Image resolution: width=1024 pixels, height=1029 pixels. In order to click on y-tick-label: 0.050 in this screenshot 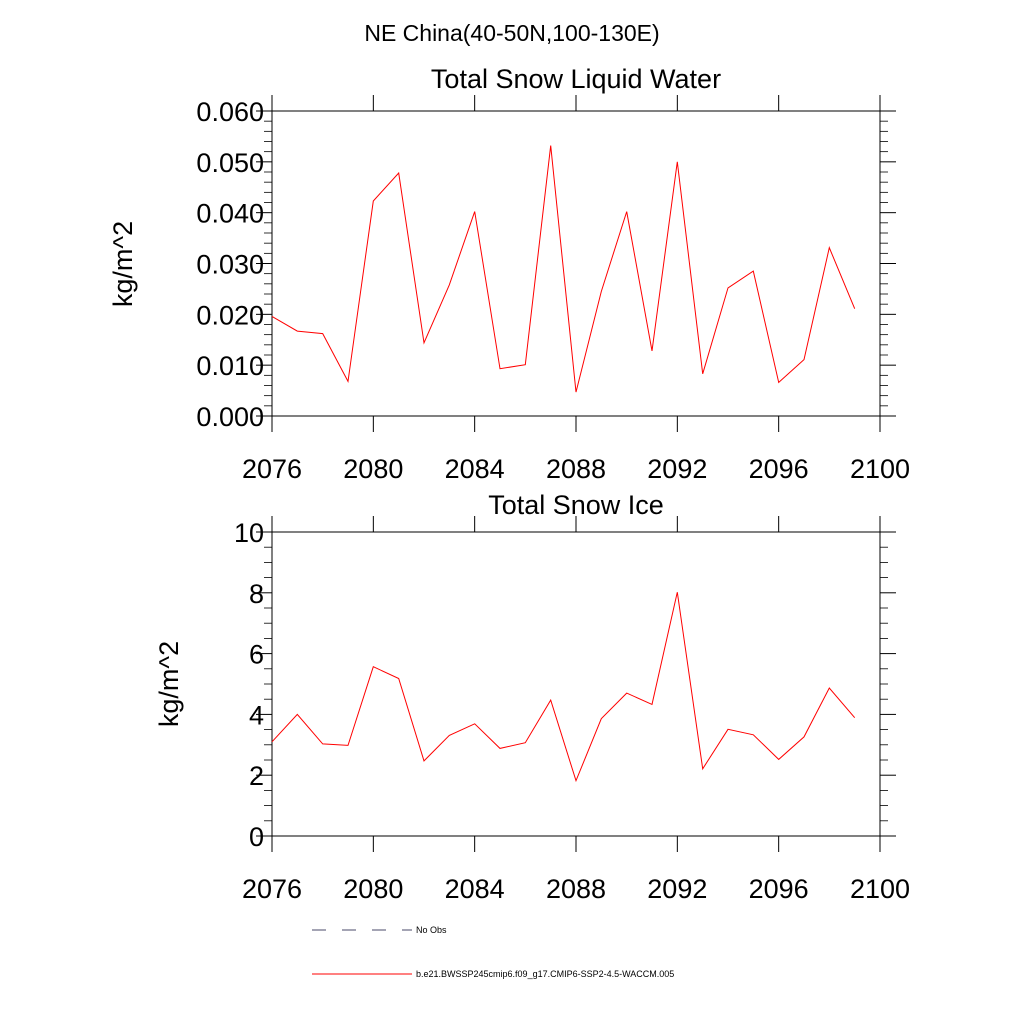, I will do `click(230, 163)`.